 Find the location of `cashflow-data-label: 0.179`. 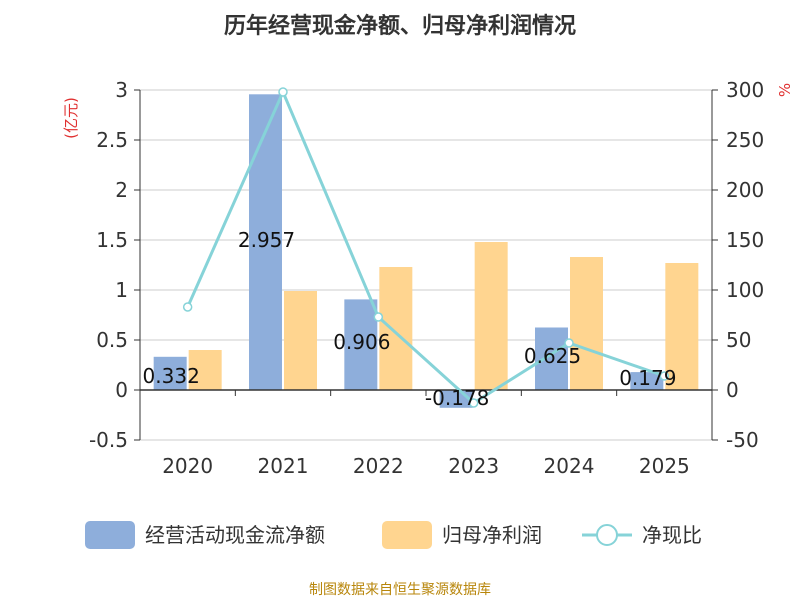

cashflow-data-label: 0.179 is located at coordinates (647, 378).